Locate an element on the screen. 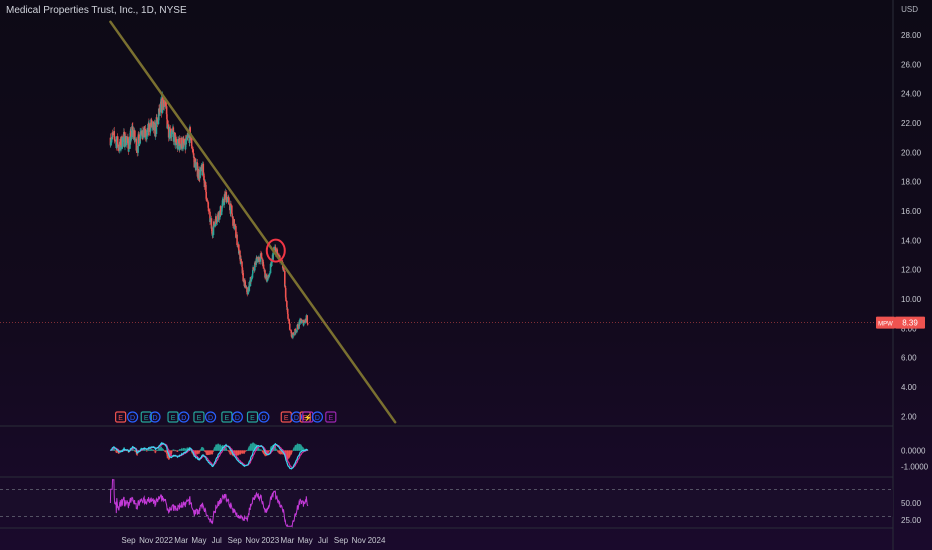  event-marker-split: ⚡ is located at coordinates (308, 417).